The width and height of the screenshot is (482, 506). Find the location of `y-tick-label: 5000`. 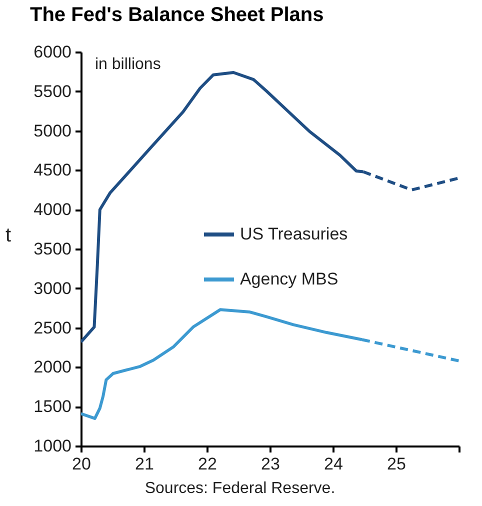

y-tick-label: 5000 is located at coordinates (53, 130).